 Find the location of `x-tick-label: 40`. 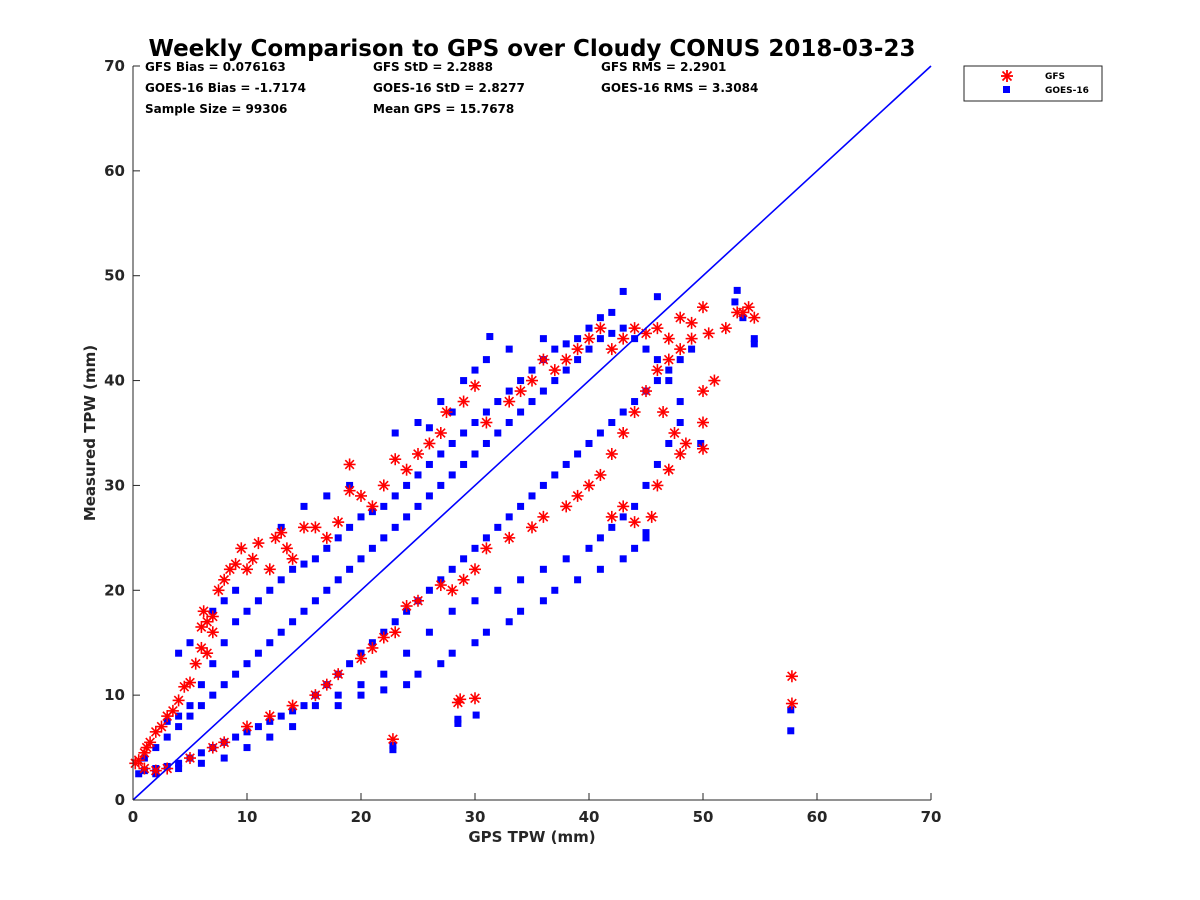

x-tick-label: 40 is located at coordinates (589, 817).